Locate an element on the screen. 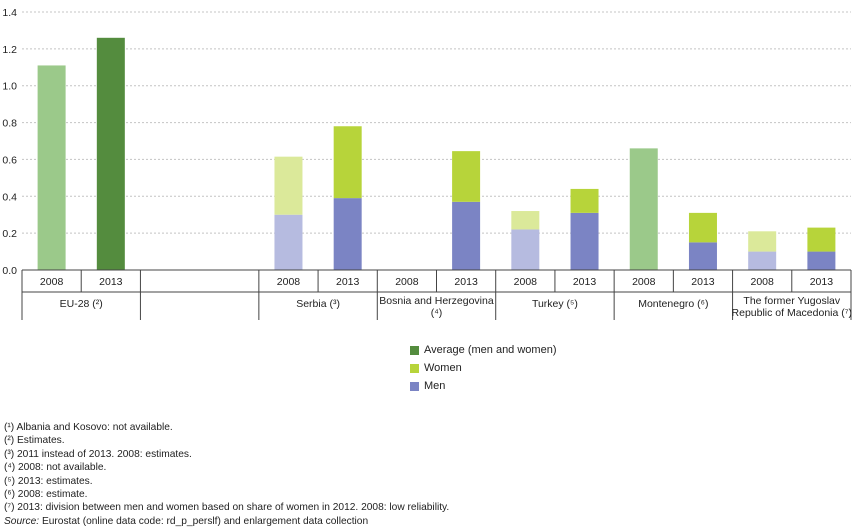  y-tick-label: 1.0 is located at coordinates (9, 87).